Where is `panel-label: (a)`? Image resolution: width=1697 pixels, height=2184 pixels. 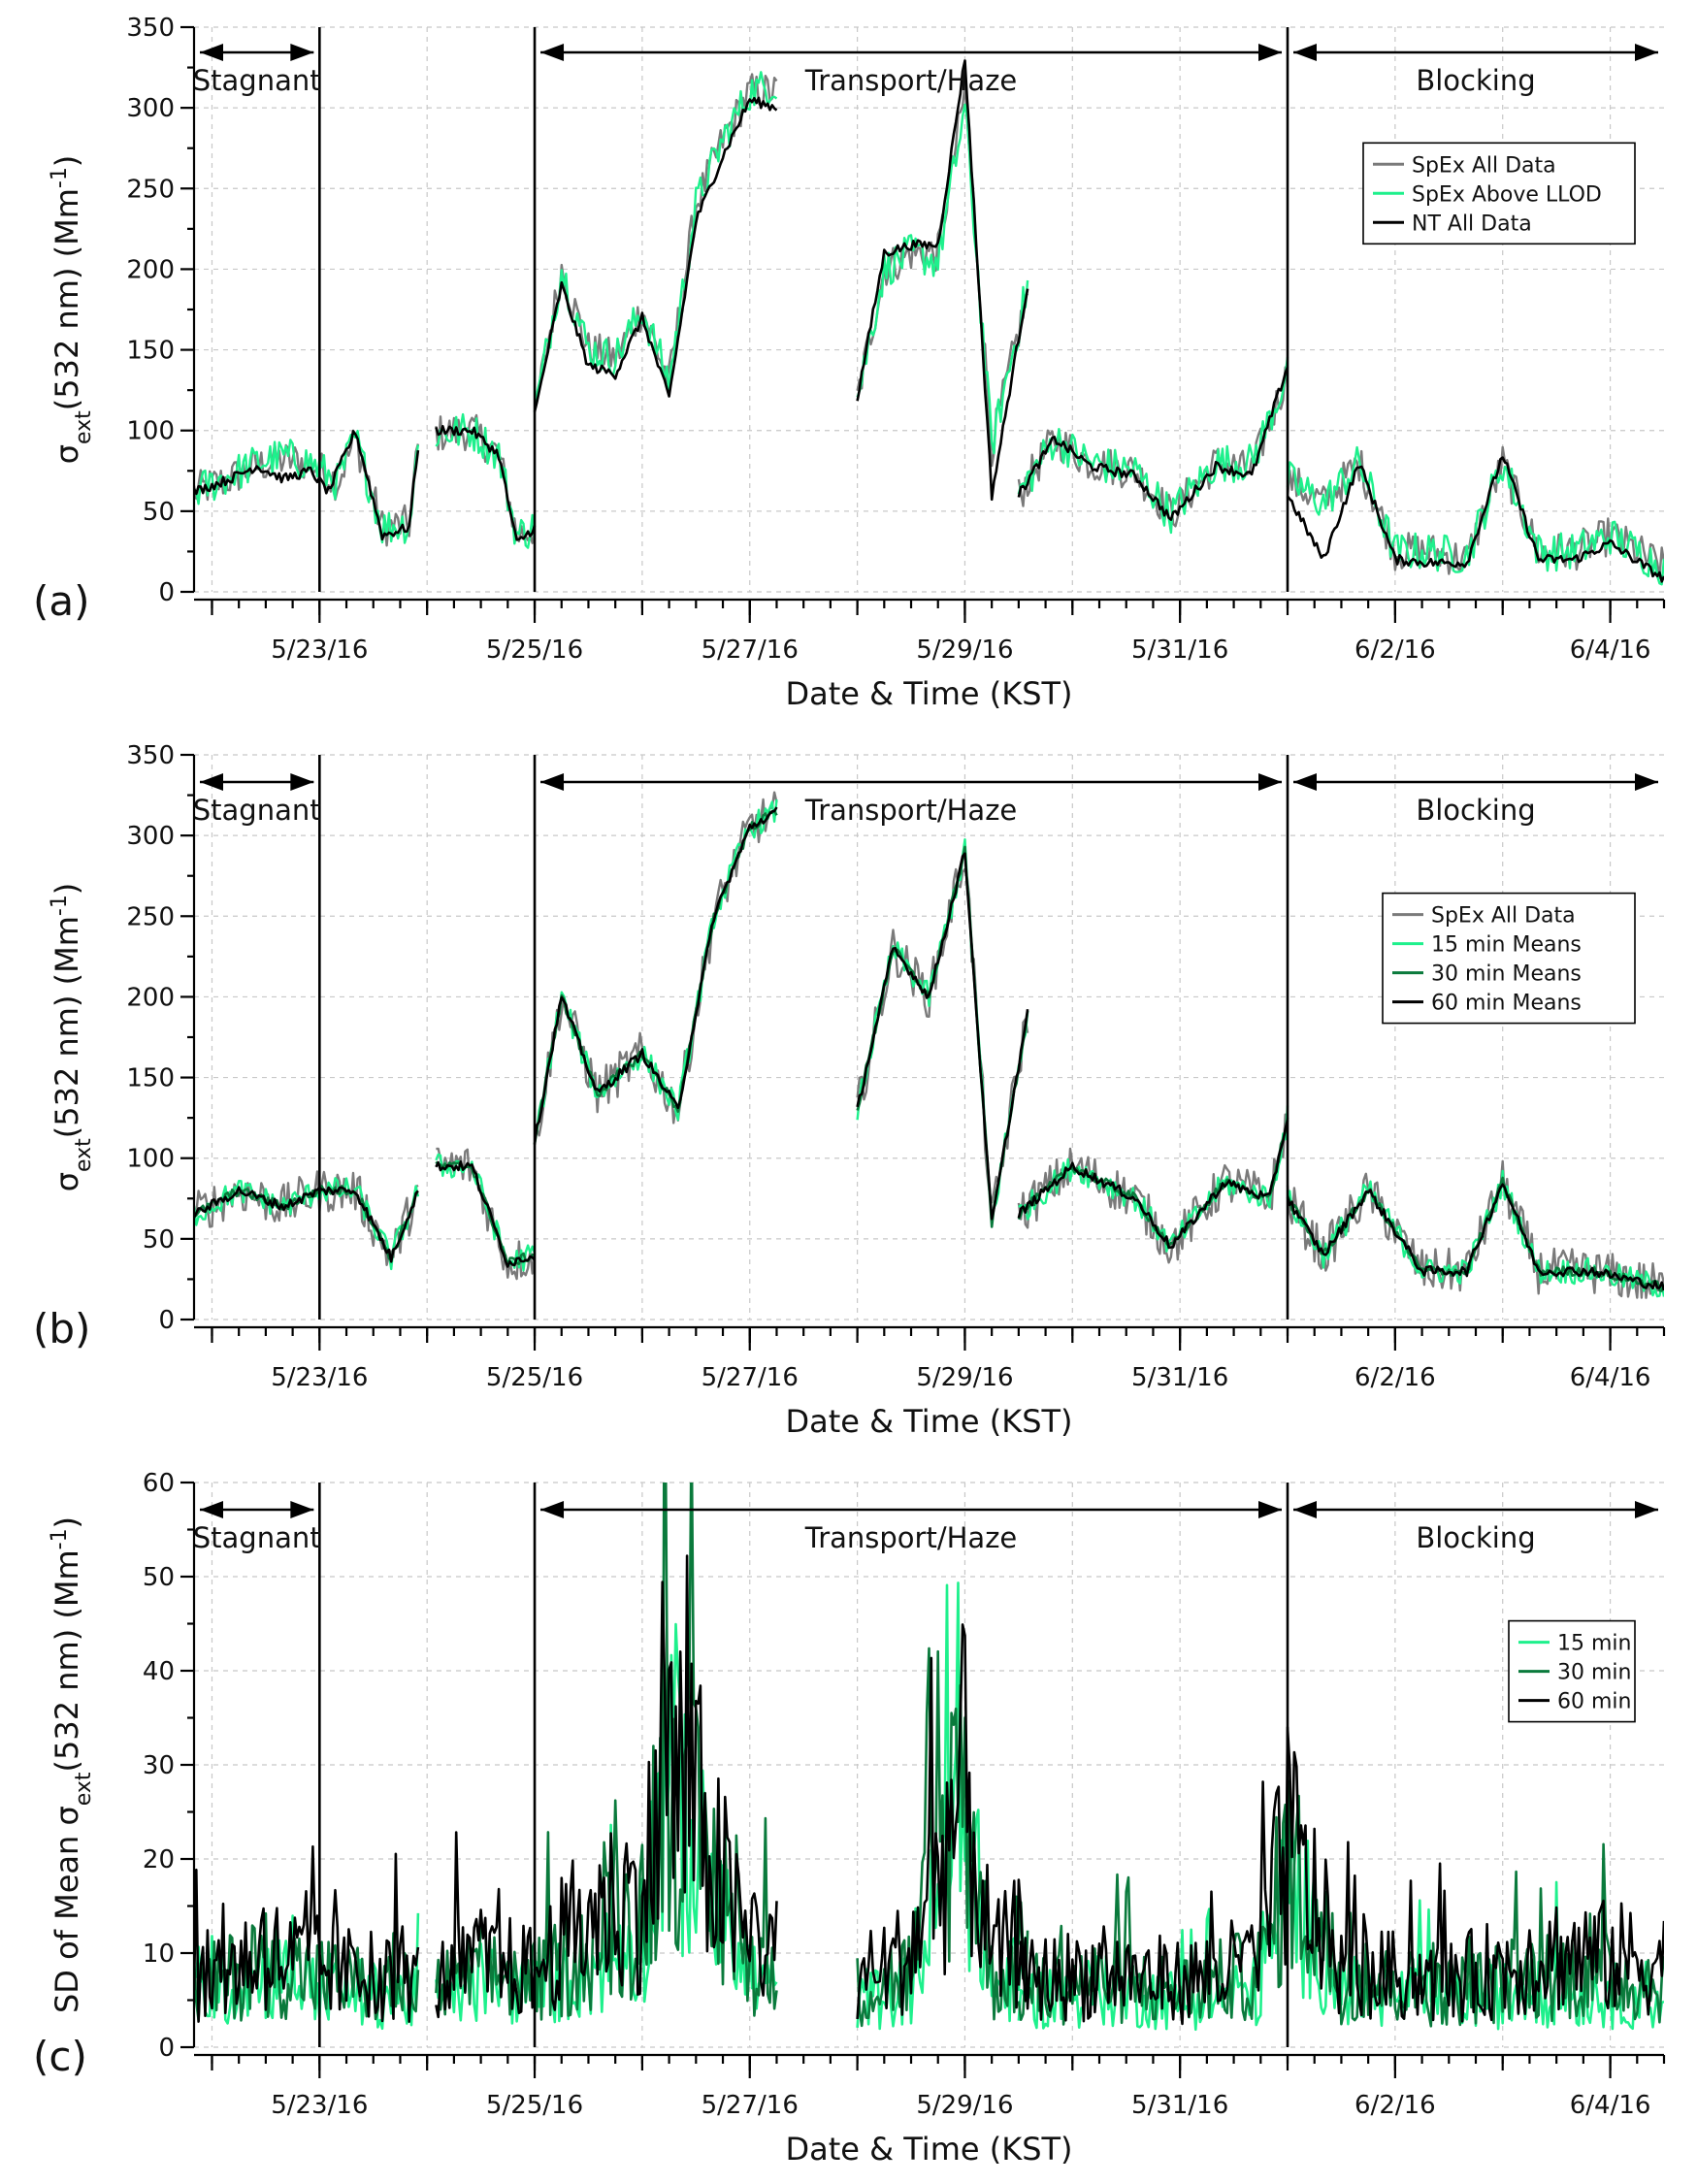
panel-label: (a) is located at coordinates (61, 601).